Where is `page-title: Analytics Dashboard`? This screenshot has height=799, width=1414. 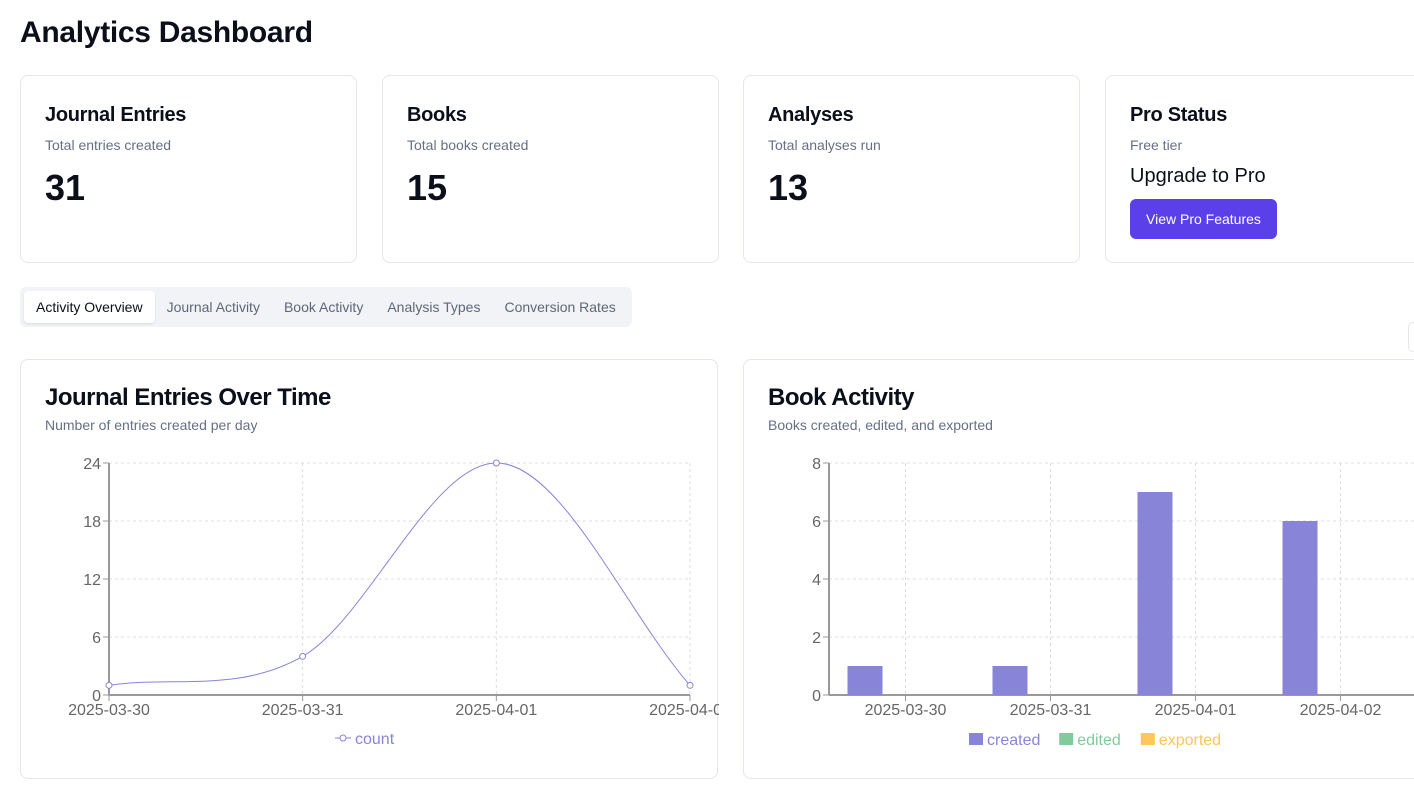
page-title: Analytics Dashboard is located at coordinates (166, 32).